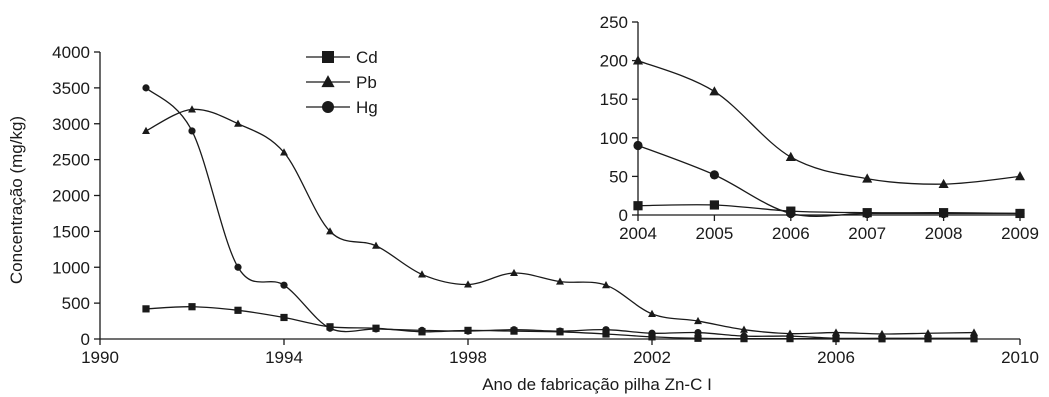  Describe the element at coordinates (638, 206) in the screenshot. I see `inset-point-cd` at that location.